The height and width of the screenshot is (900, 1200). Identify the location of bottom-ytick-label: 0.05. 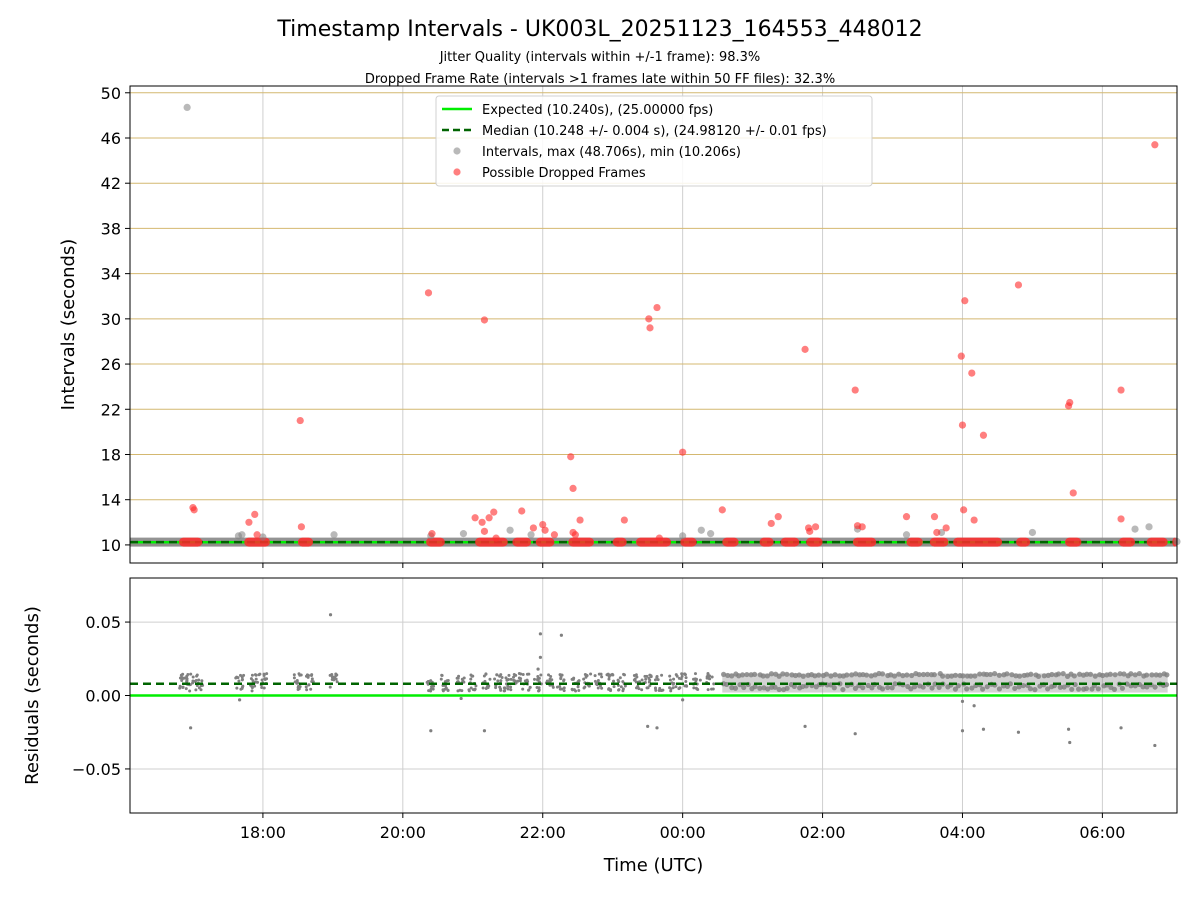
(103, 622).